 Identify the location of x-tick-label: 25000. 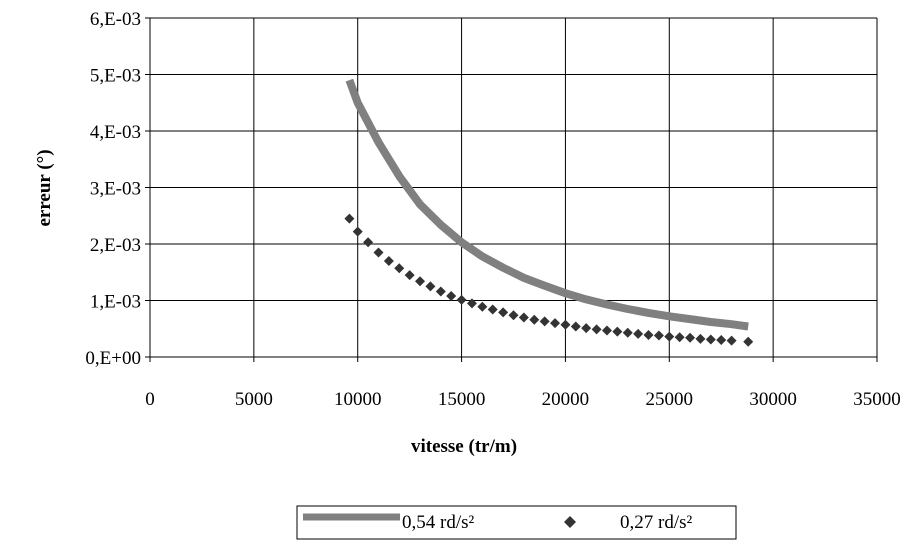
(670, 399).